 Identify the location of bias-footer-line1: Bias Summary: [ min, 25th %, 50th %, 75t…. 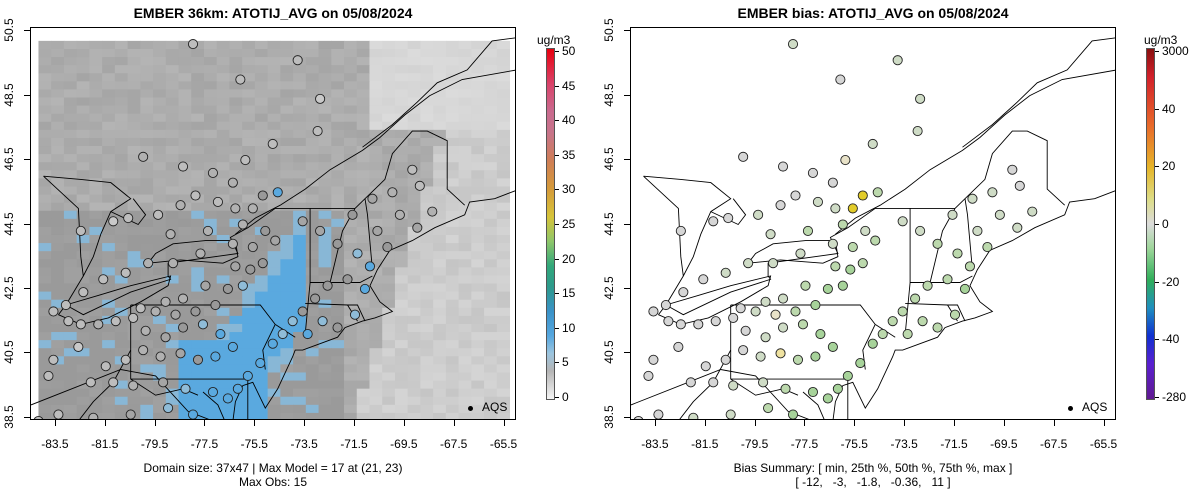
(873, 468).